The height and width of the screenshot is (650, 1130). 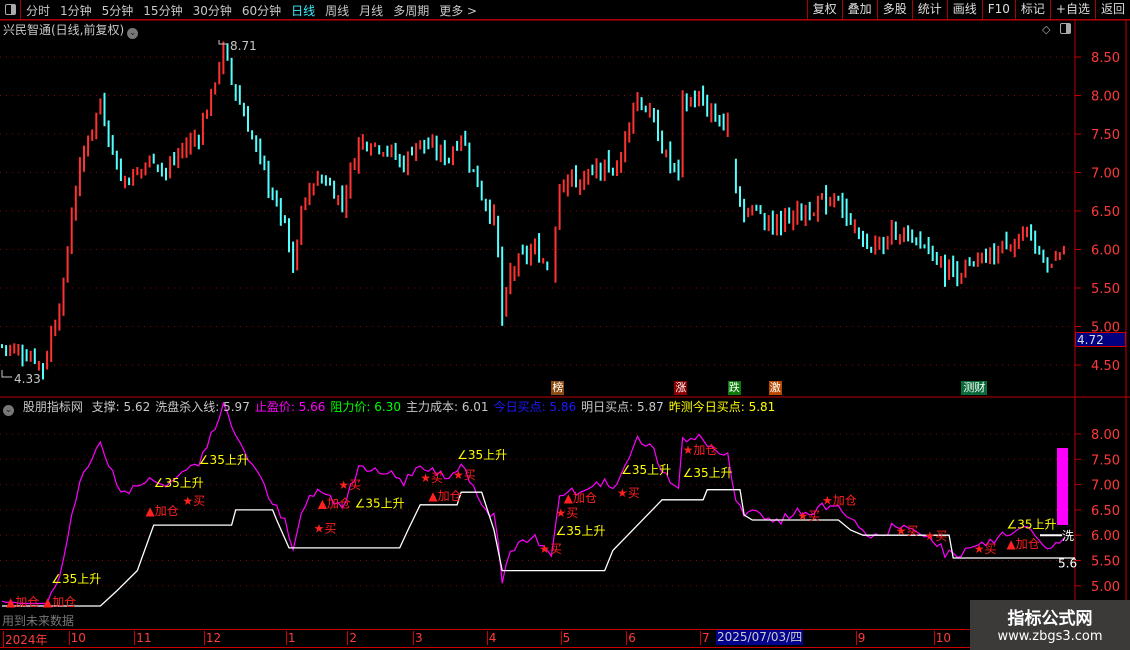 I want to click on price-tick-label: 6.00, so click(x=1105, y=251).